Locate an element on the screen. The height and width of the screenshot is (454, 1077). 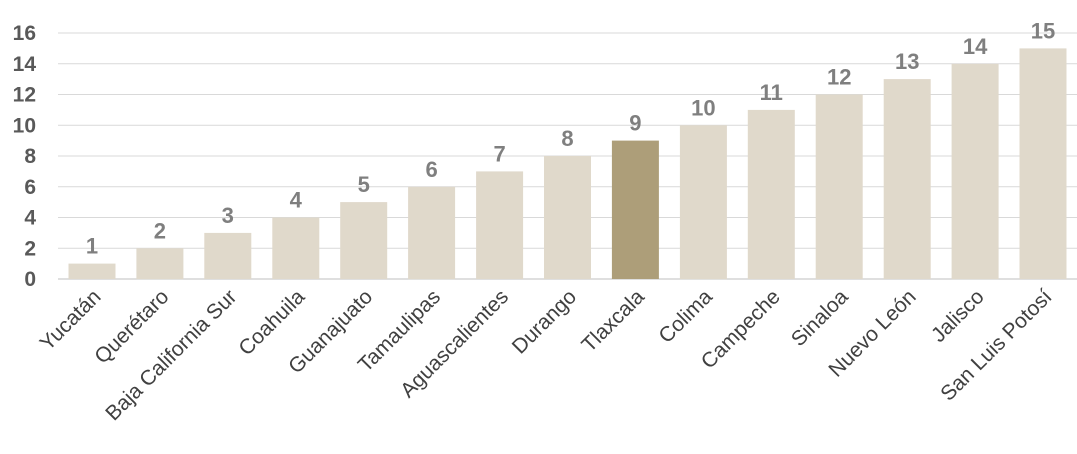
data-label: 1 is located at coordinates (92, 246).